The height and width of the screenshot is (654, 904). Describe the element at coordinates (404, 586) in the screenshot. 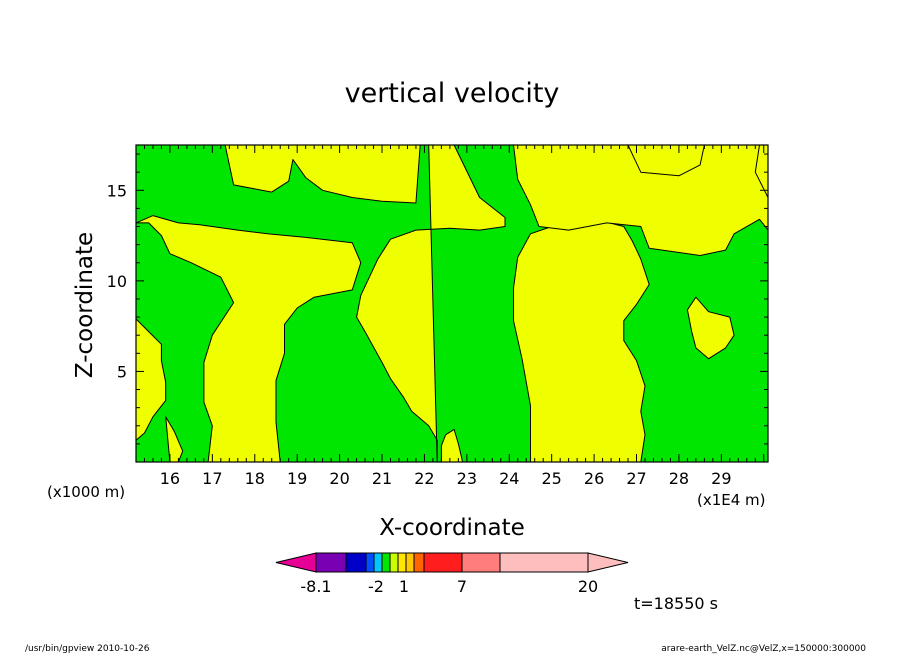

I see `colorbar-label: 1` at that location.